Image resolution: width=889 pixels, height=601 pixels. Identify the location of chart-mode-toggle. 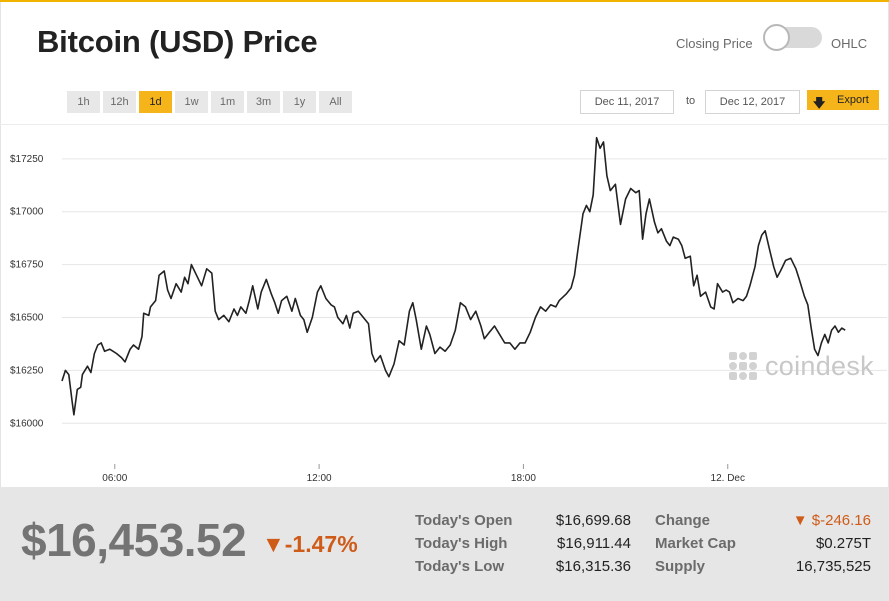
(792, 37).